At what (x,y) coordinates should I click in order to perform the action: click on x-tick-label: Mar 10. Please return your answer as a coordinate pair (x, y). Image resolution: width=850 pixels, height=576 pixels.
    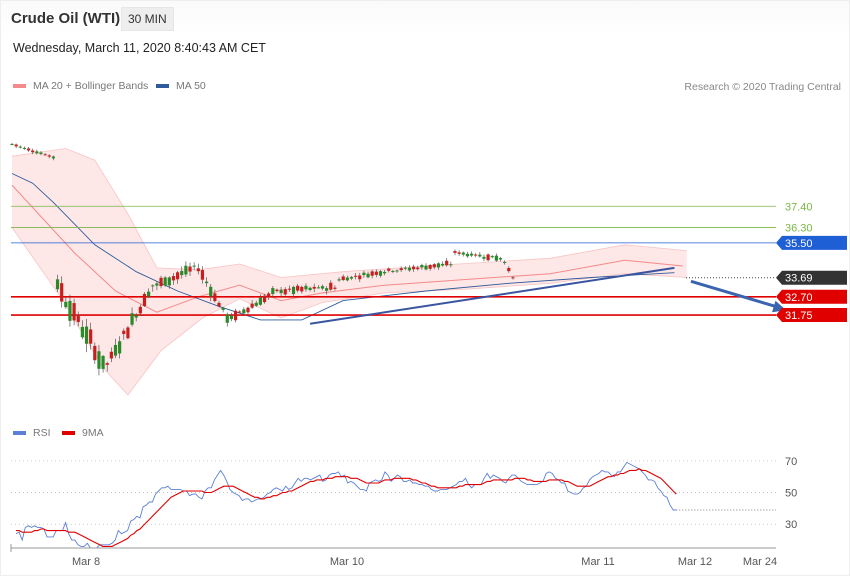
    Looking at the image, I should click on (347, 562).